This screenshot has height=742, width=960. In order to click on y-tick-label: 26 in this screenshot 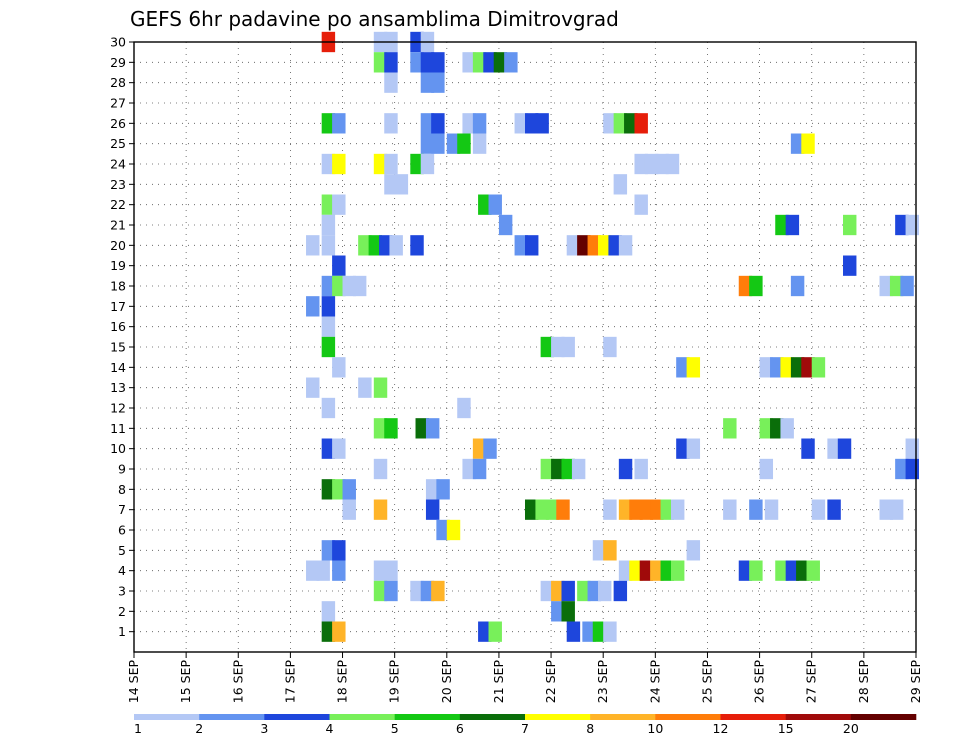, I will do `click(118, 123)`.